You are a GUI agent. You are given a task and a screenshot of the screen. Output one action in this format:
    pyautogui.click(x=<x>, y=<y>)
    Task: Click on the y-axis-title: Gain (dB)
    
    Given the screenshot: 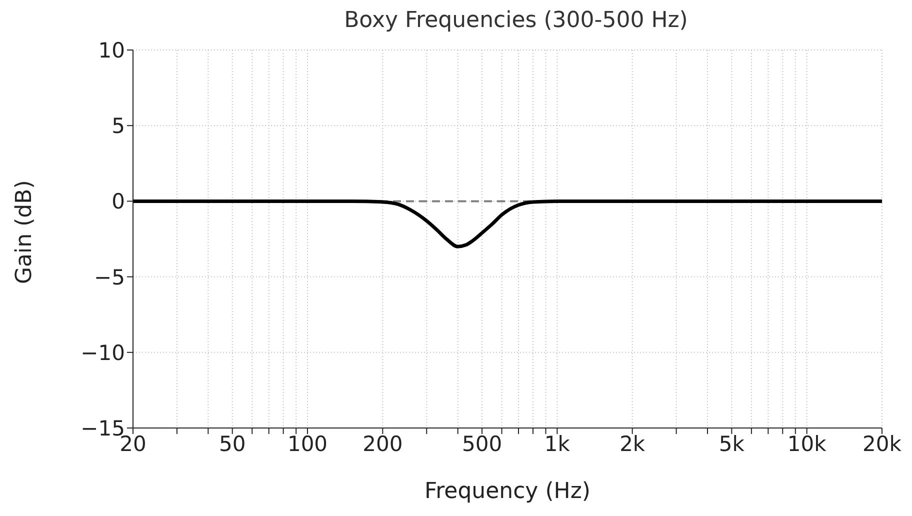 What is the action you would take?
    pyautogui.click(x=24, y=232)
    